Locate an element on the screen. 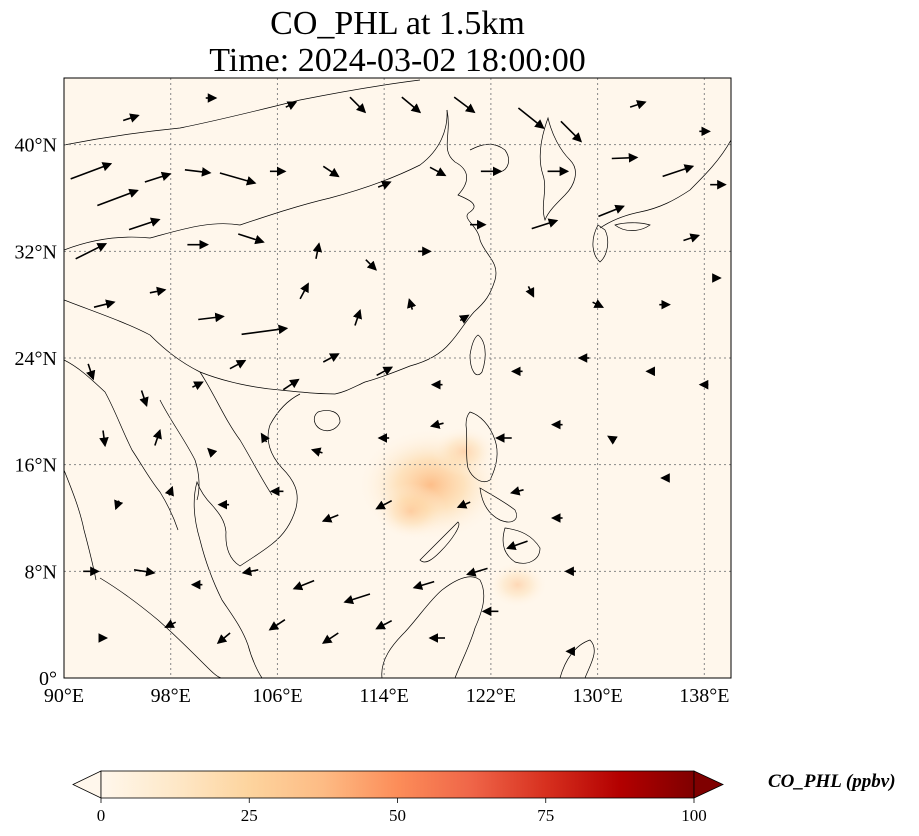 This screenshot has width=919, height=836. colorbar-extend-max is located at coordinates (708, 784).